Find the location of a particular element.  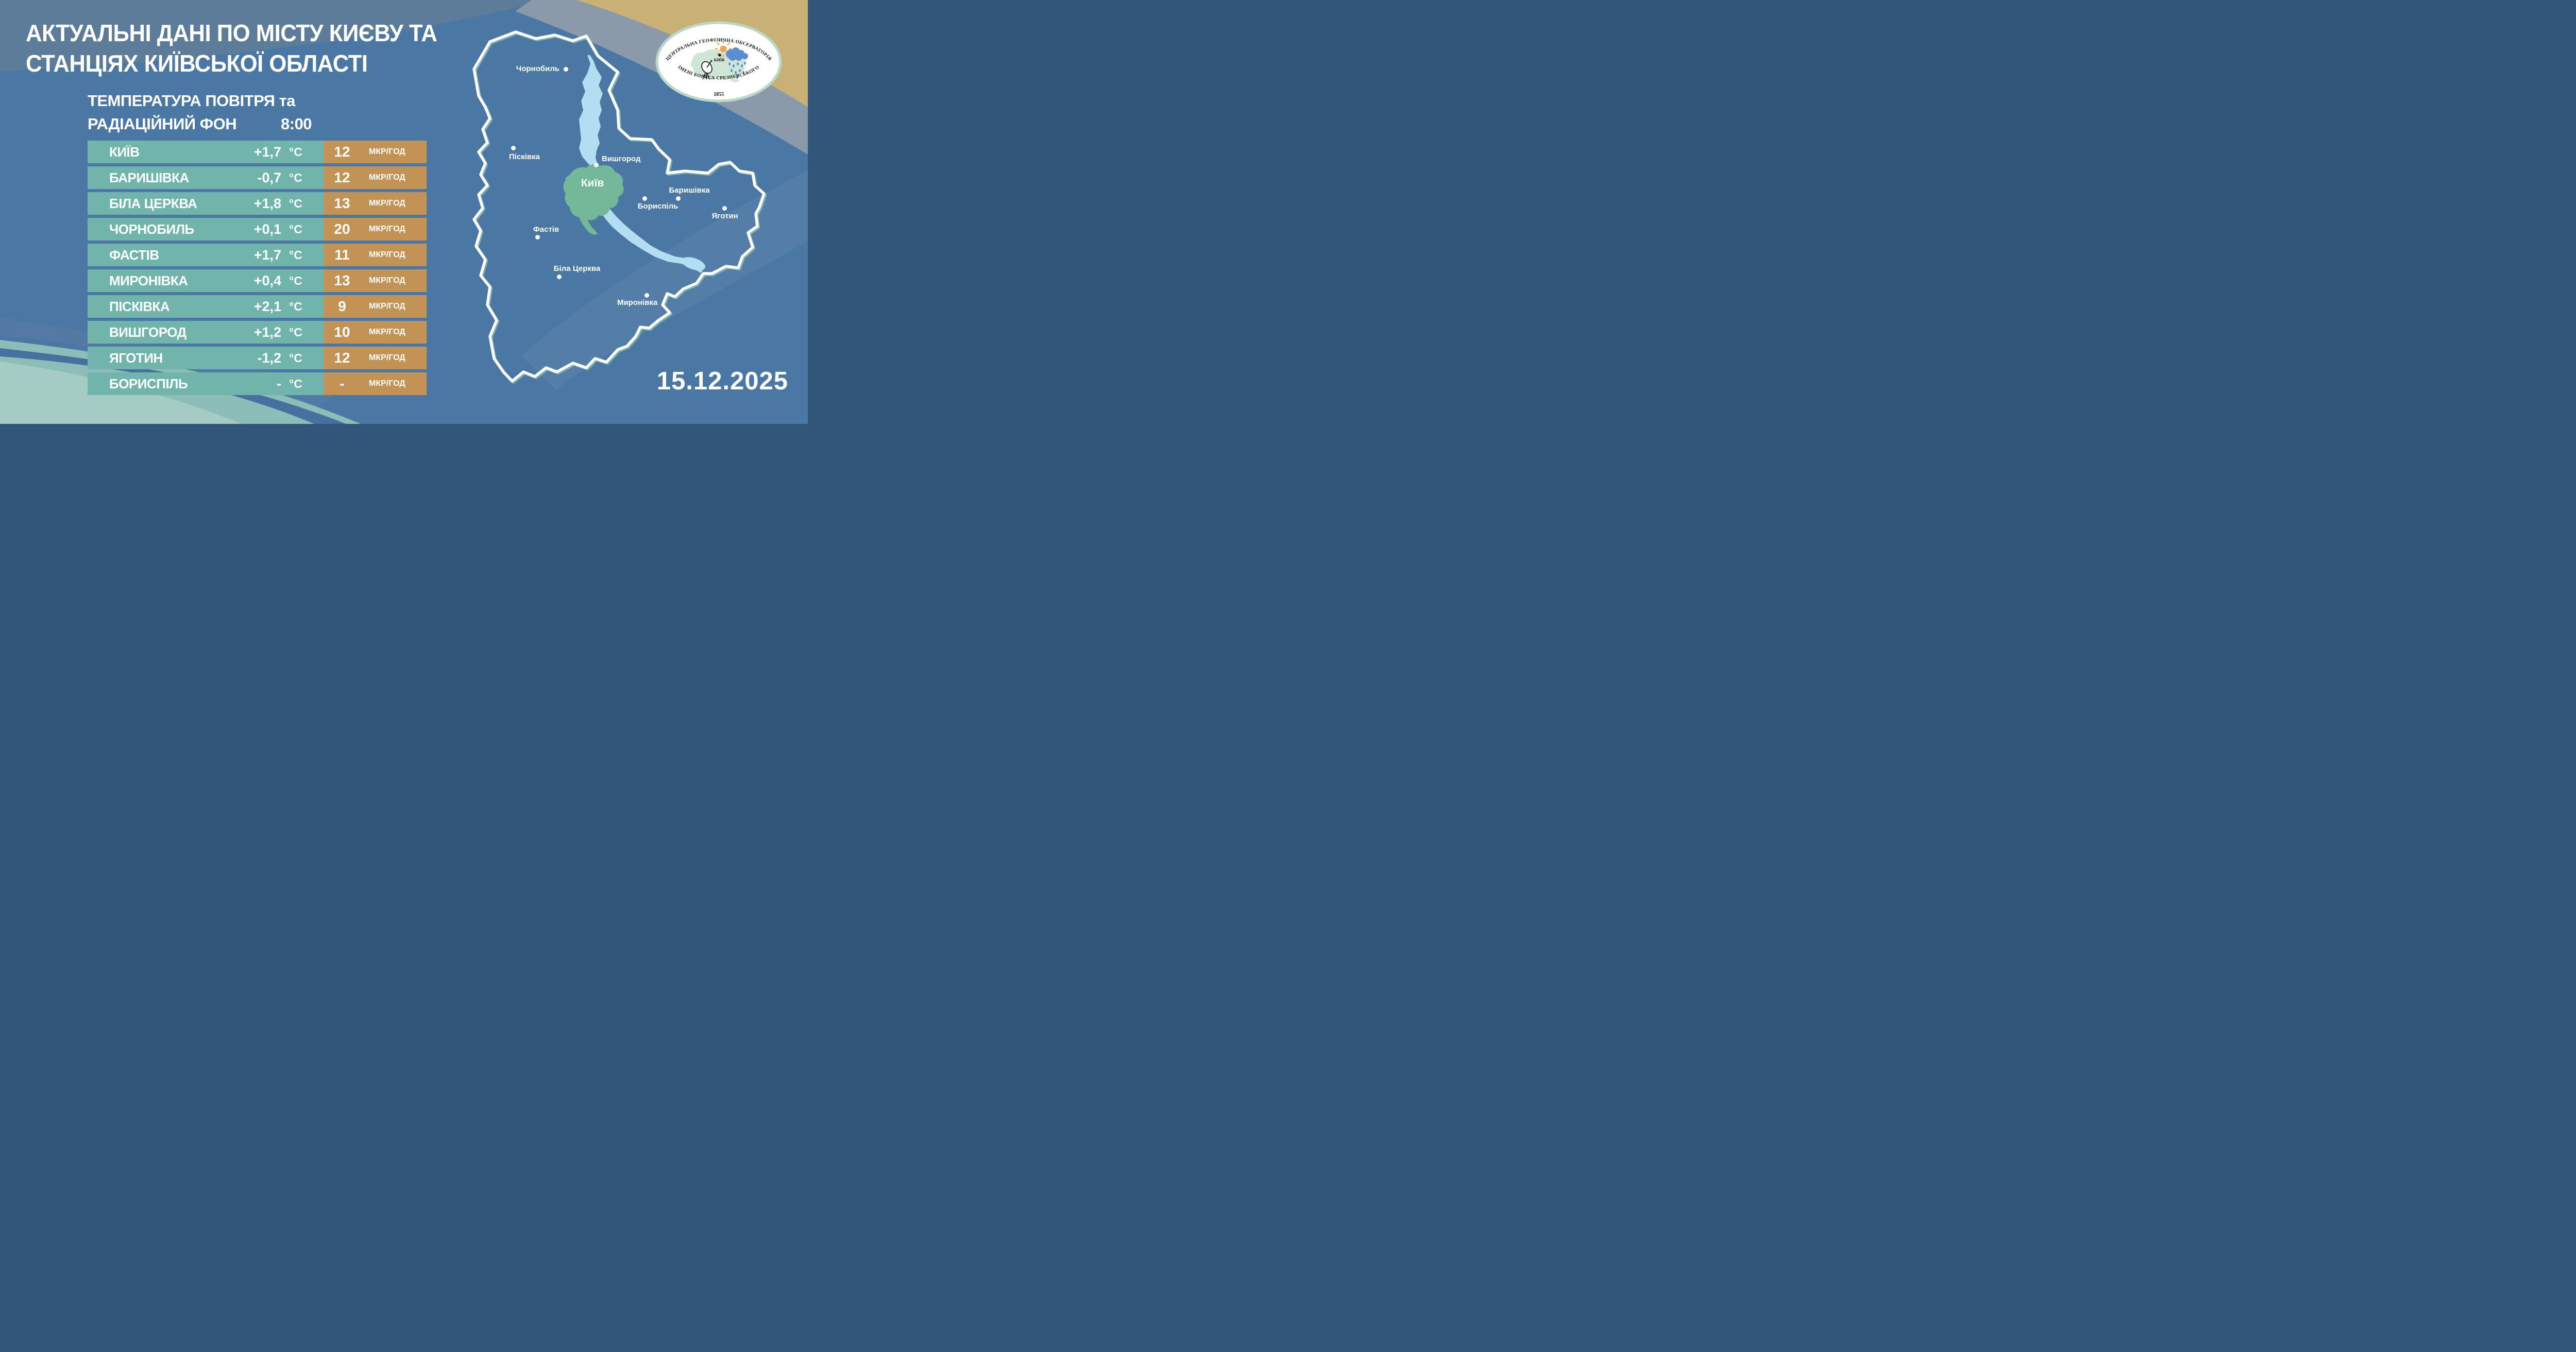

city-label: Чорнобиль is located at coordinates (538, 68).